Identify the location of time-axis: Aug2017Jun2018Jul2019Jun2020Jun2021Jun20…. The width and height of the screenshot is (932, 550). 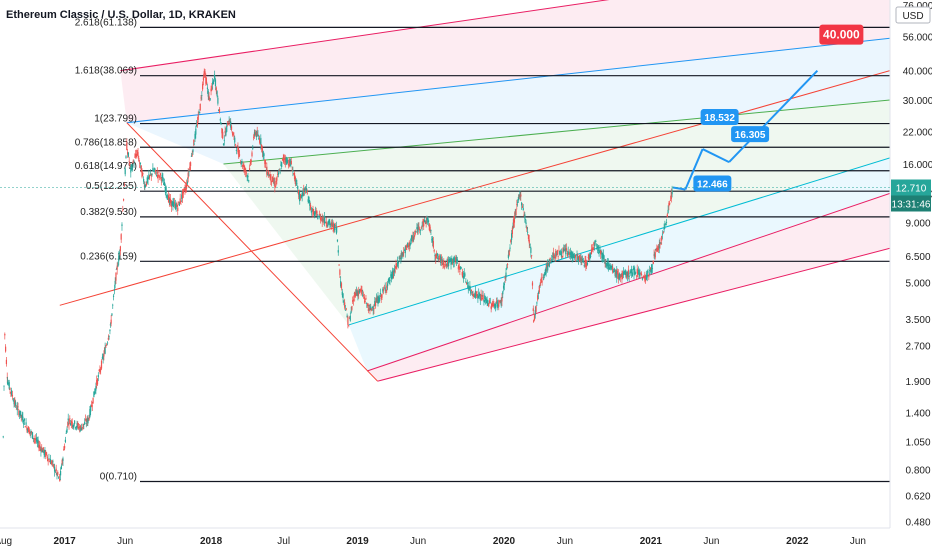
(445, 537).